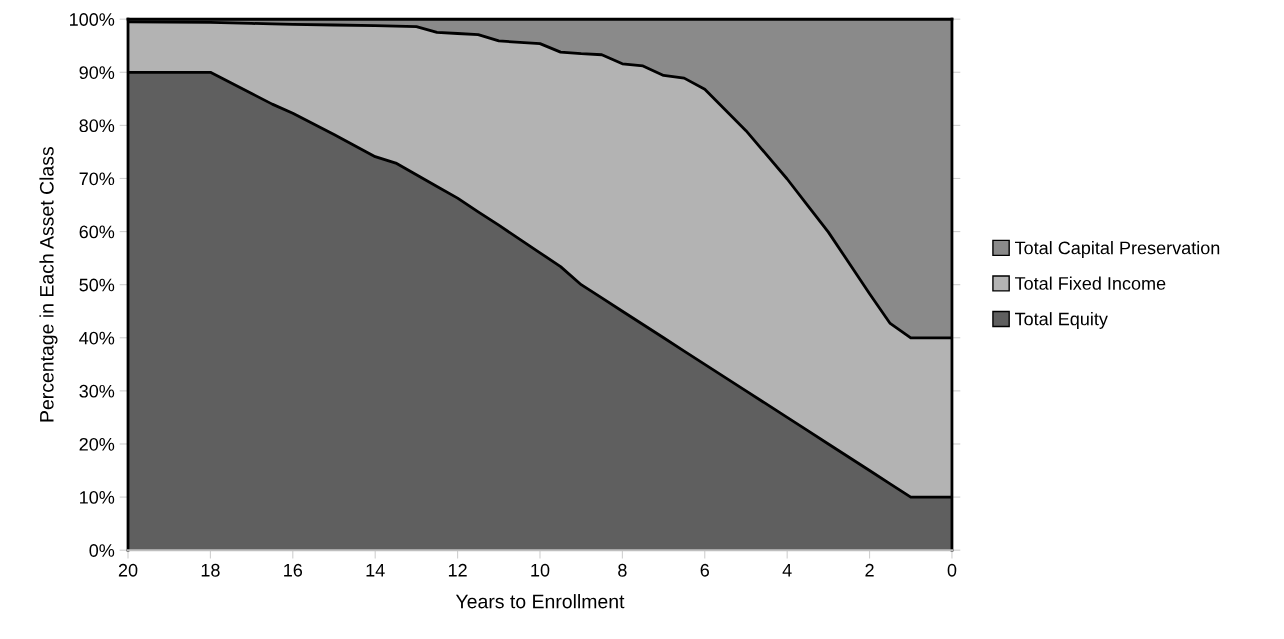  Describe the element at coordinates (704, 570) in the screenshot. I see `x-tick-label: 6` at that location.